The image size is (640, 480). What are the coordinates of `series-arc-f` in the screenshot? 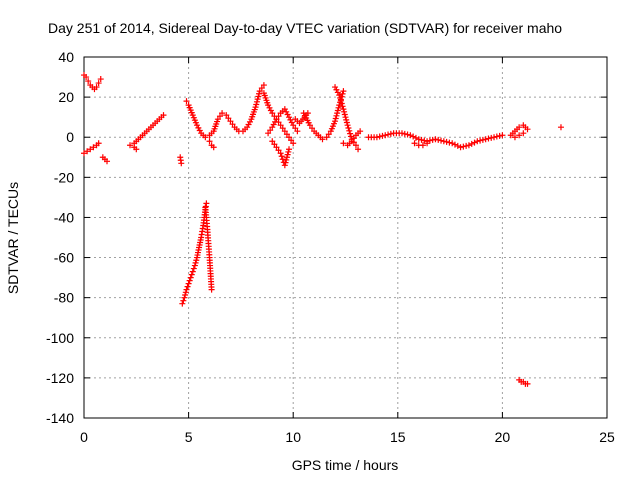 It's located at (181, 160).